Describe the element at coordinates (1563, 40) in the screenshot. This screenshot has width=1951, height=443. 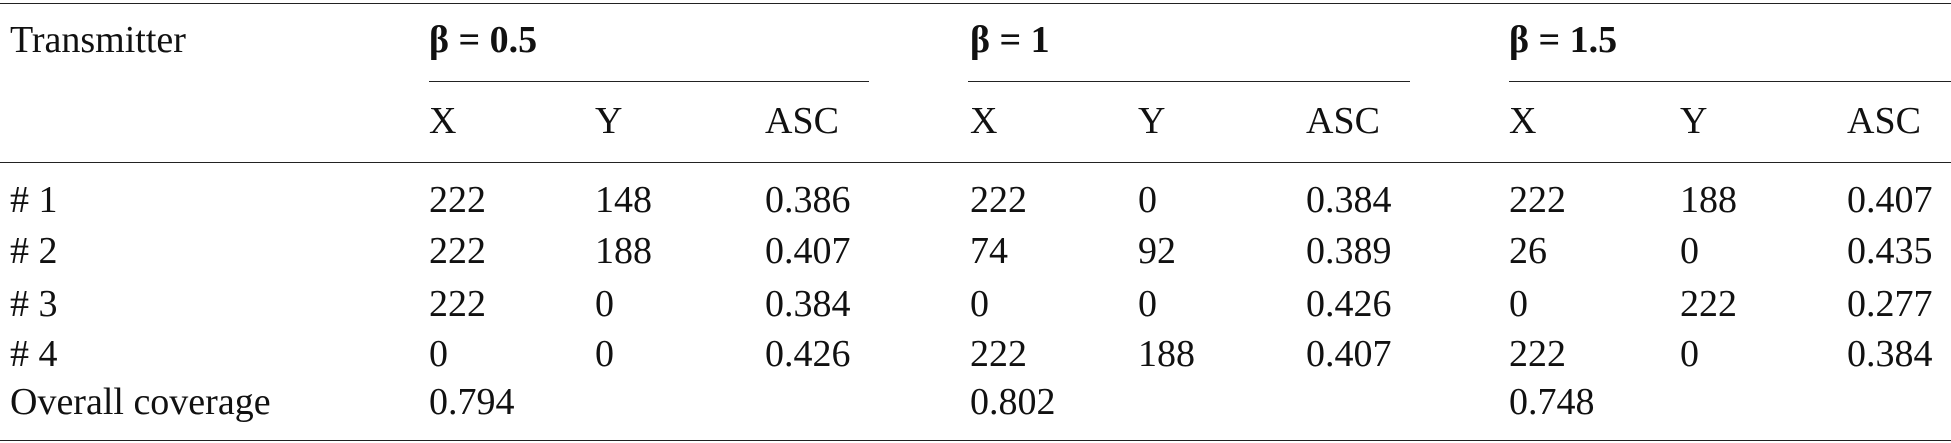
I see `group-header: β = 1.5` at that location.